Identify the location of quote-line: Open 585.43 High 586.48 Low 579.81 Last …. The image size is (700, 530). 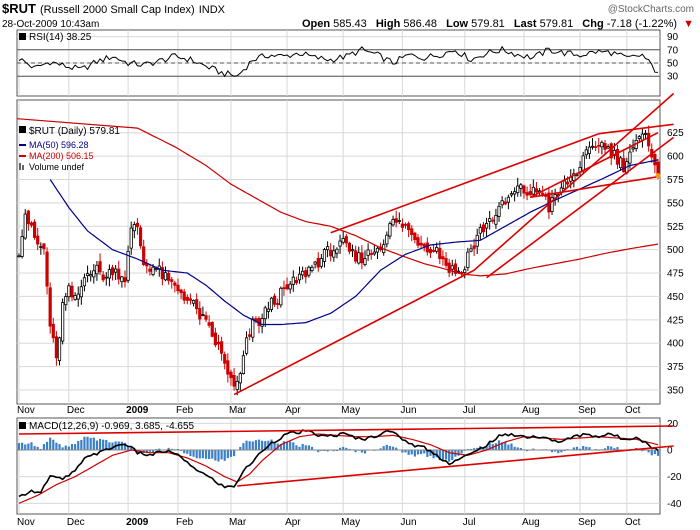
(498, 24).